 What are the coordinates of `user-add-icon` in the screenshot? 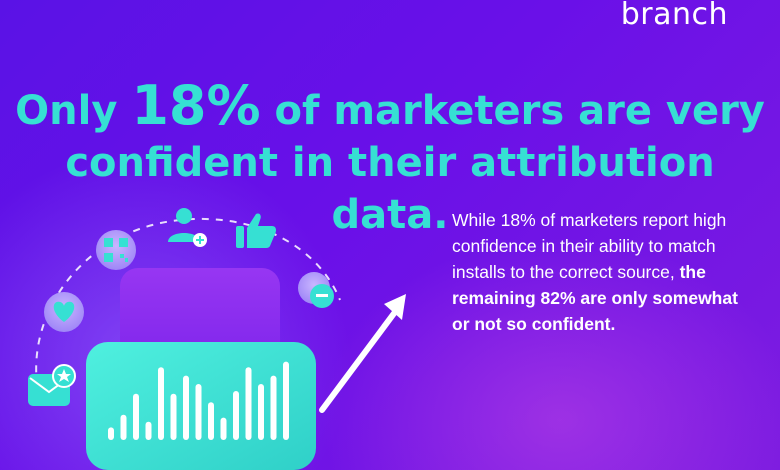 It's located at (187, 227).